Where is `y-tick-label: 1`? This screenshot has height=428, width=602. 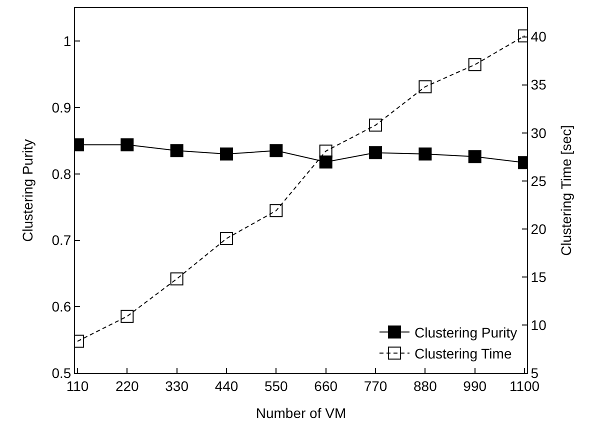 y-tick-label: 1 is located at coordinates (67, 41).